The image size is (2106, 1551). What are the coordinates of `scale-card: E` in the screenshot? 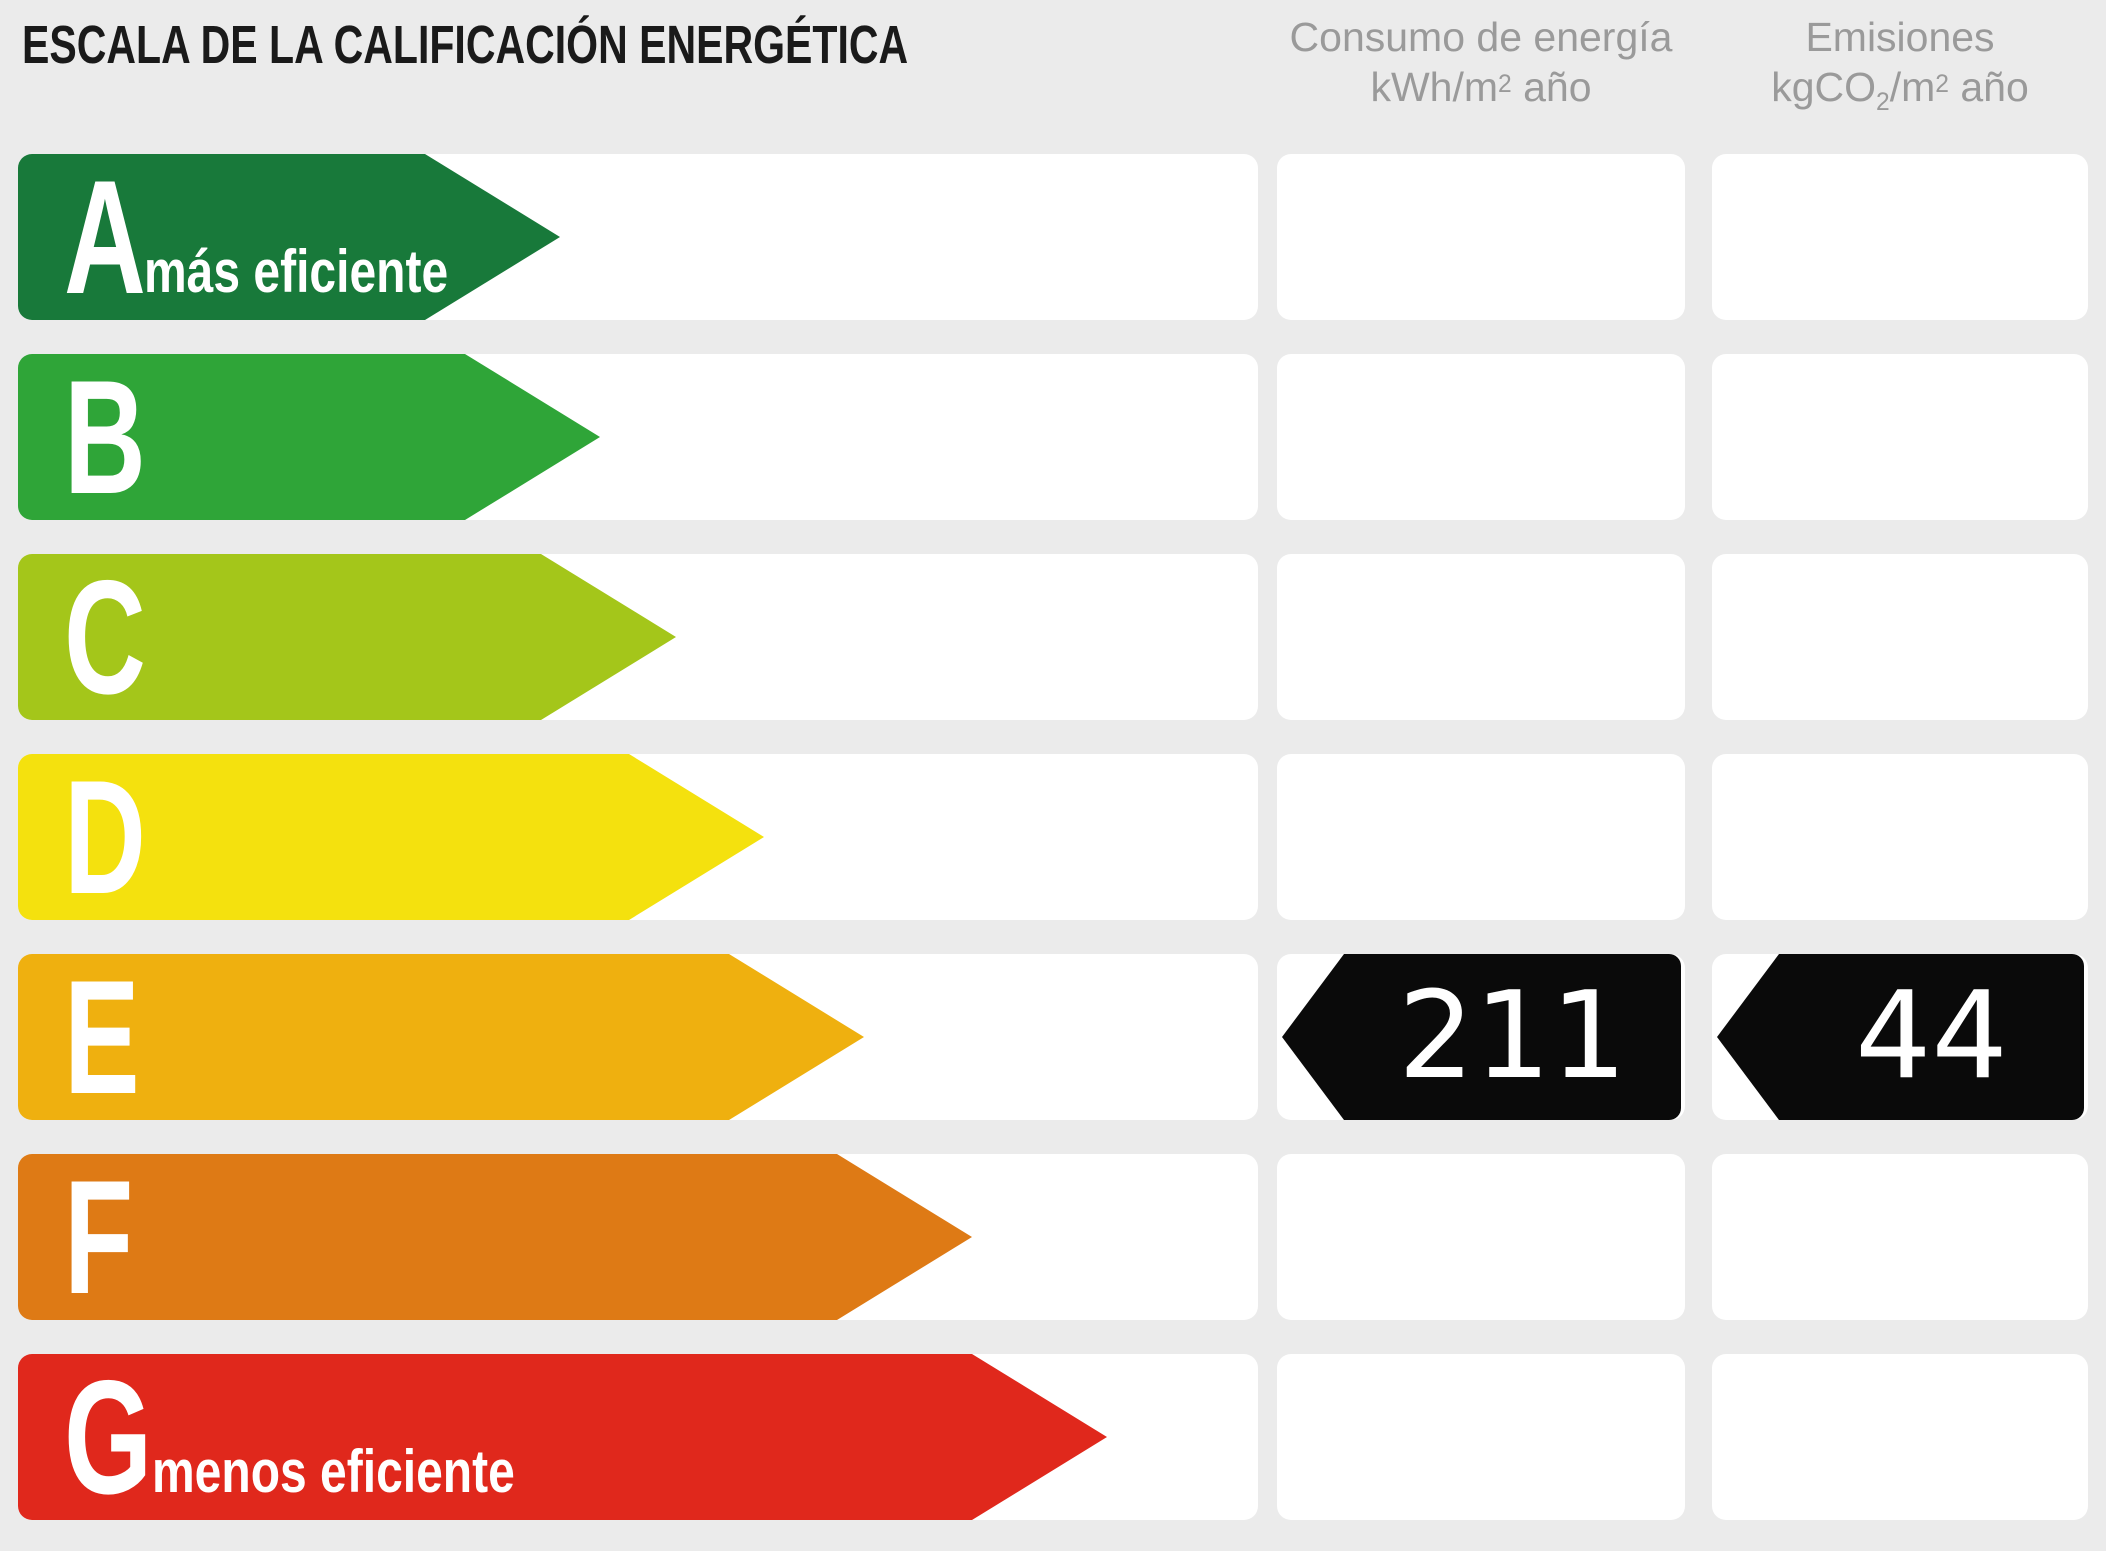 It's located at (638, 1037).